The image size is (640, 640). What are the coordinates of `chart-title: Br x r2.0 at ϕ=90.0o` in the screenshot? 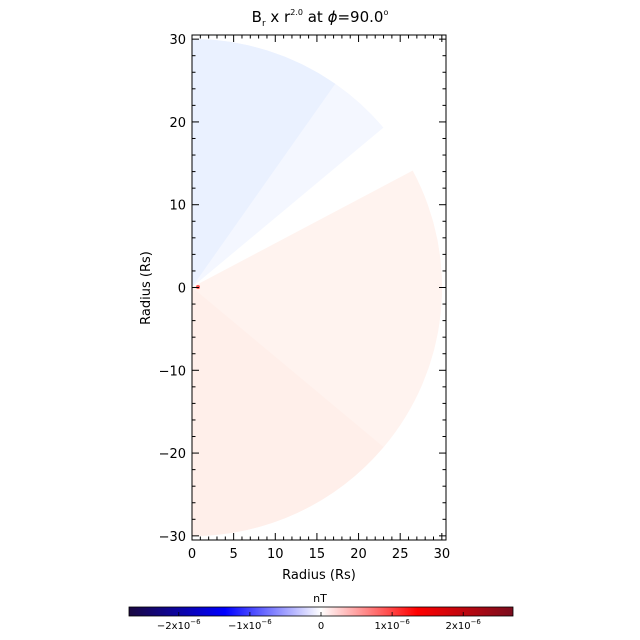 It's located at (320, 18).